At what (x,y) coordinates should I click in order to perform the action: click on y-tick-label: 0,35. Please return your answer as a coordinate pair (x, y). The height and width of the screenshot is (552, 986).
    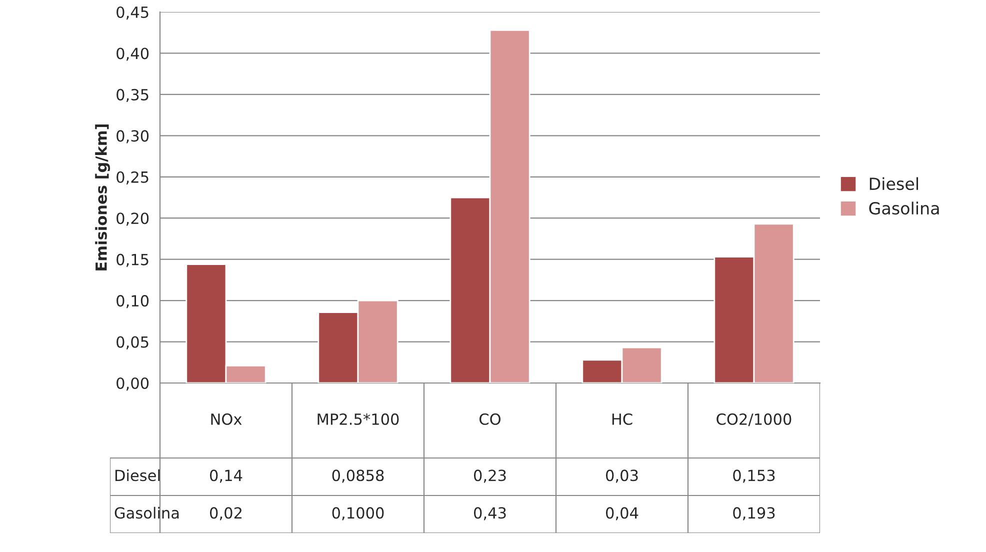
    Looking at the image, I should click on (132, 95).